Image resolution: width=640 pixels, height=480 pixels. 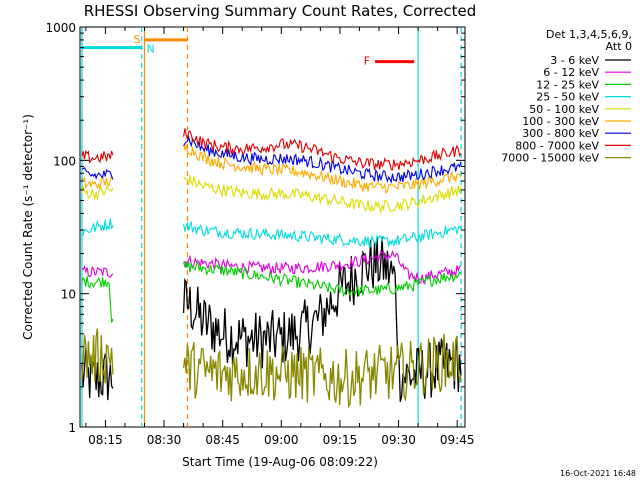 I want to click on y-tick-label: 10, so click(x=68, y=295).